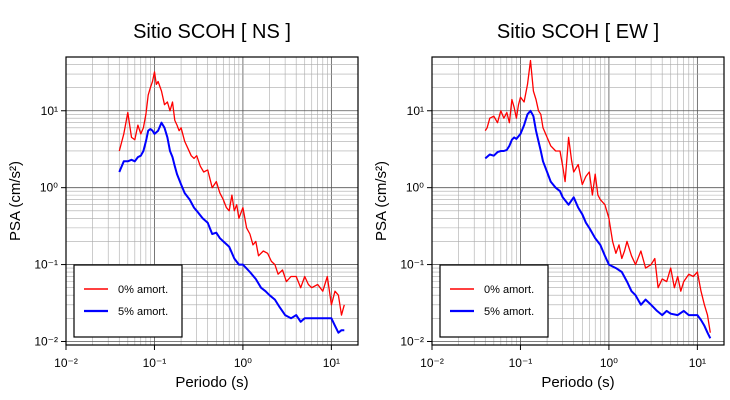 This screenshot has width=730, height=400. Describe the element at coordinates (212, 32) in the screenshot. I see `chart-title: Sitio SCOH [ NS ]` at that location.